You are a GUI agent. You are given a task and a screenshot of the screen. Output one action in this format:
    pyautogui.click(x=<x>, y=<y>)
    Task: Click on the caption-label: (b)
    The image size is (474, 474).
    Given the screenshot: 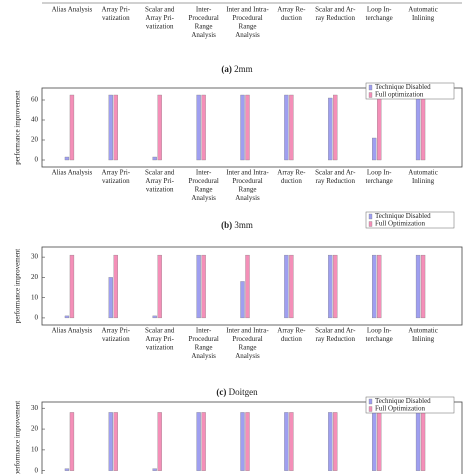 What is the action you would take?
    pyautogui.click(x=226, y=225)
    